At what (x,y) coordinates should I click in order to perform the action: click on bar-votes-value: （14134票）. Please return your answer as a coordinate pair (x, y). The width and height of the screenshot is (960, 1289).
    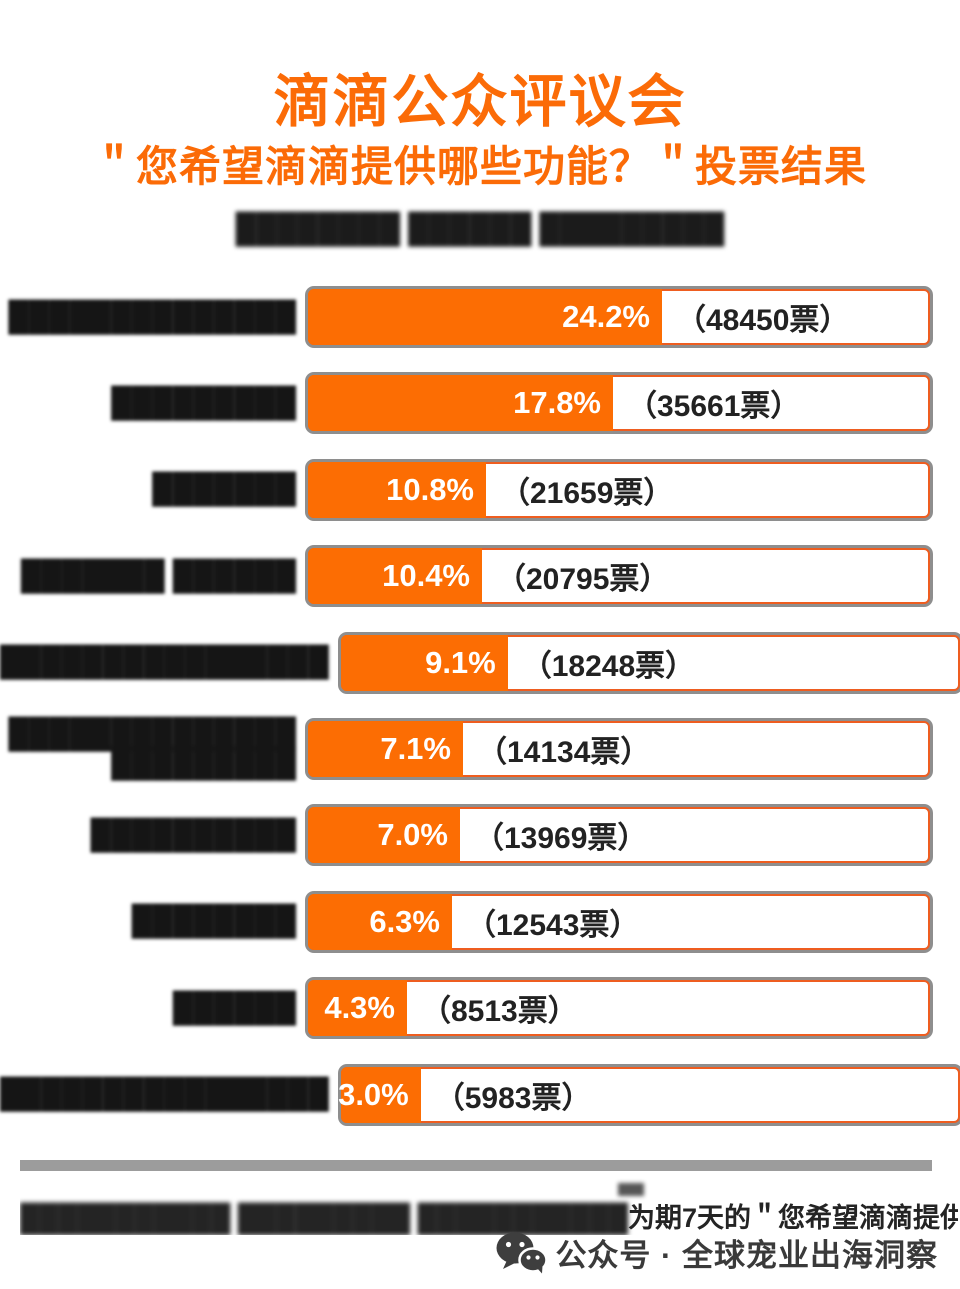
    Looking at the image, I should click on (564, 752).